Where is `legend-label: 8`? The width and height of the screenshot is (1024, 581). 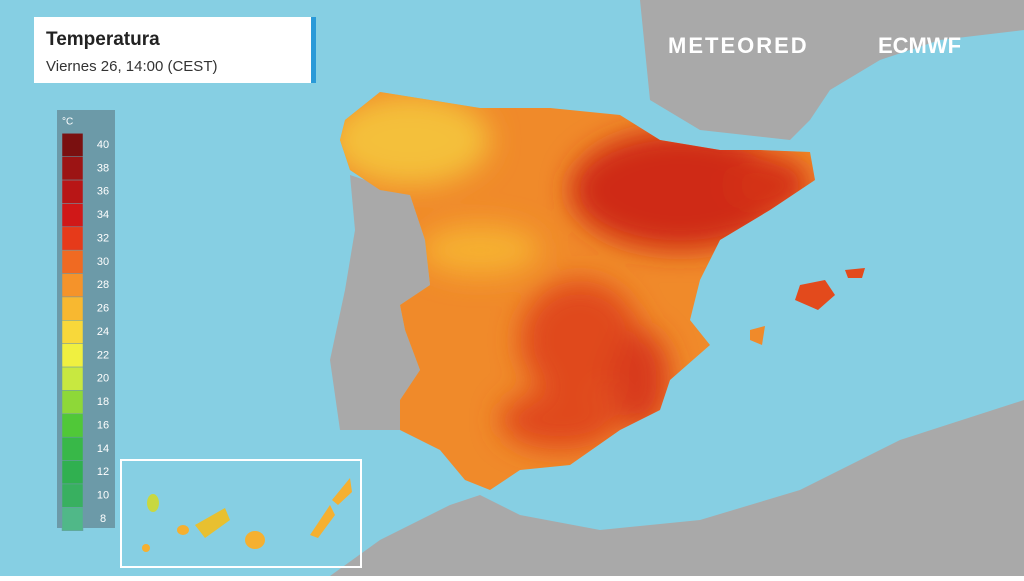
legend-label: 8 is located at coordinates (103, 519).